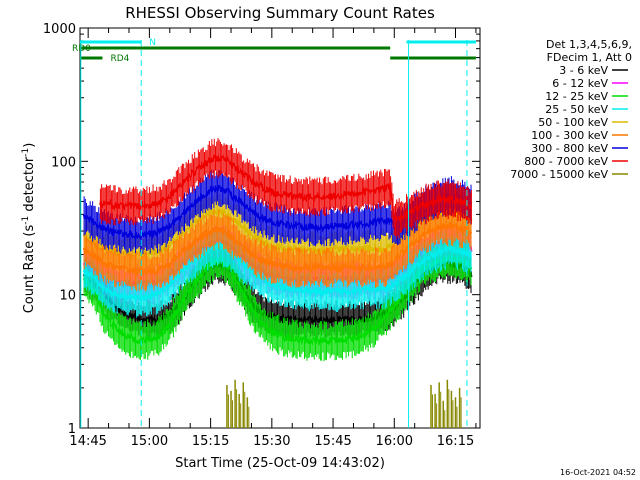  I want to click on series-line, so click(286, 188).